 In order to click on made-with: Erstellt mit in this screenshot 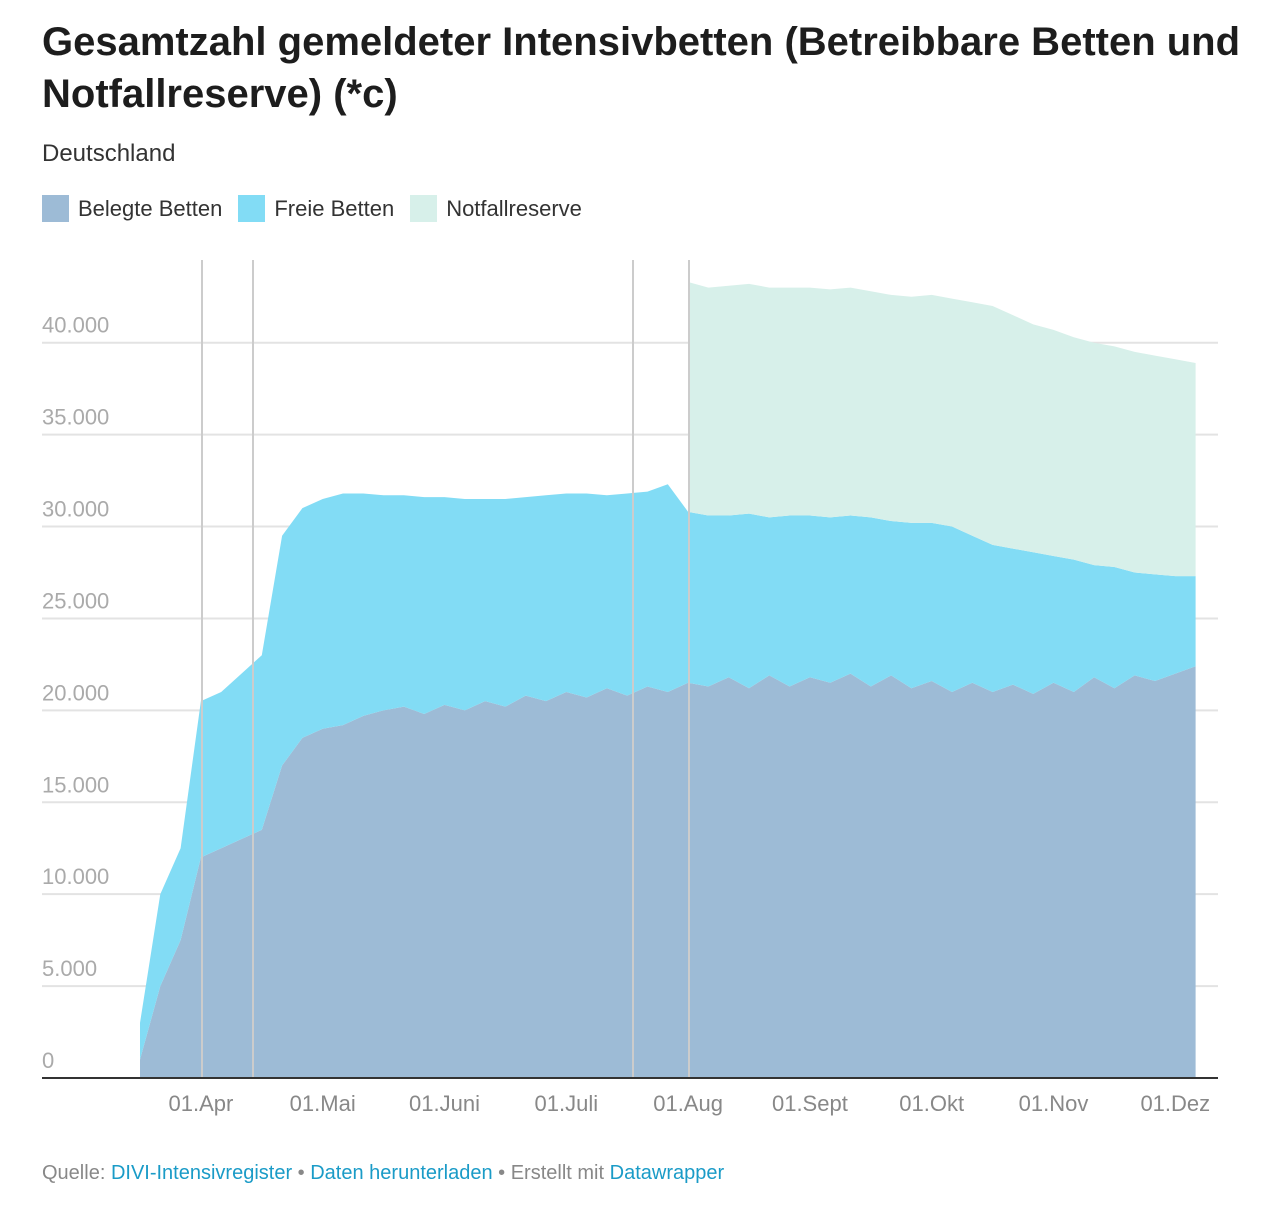, I will do `click(557, 1173)`.